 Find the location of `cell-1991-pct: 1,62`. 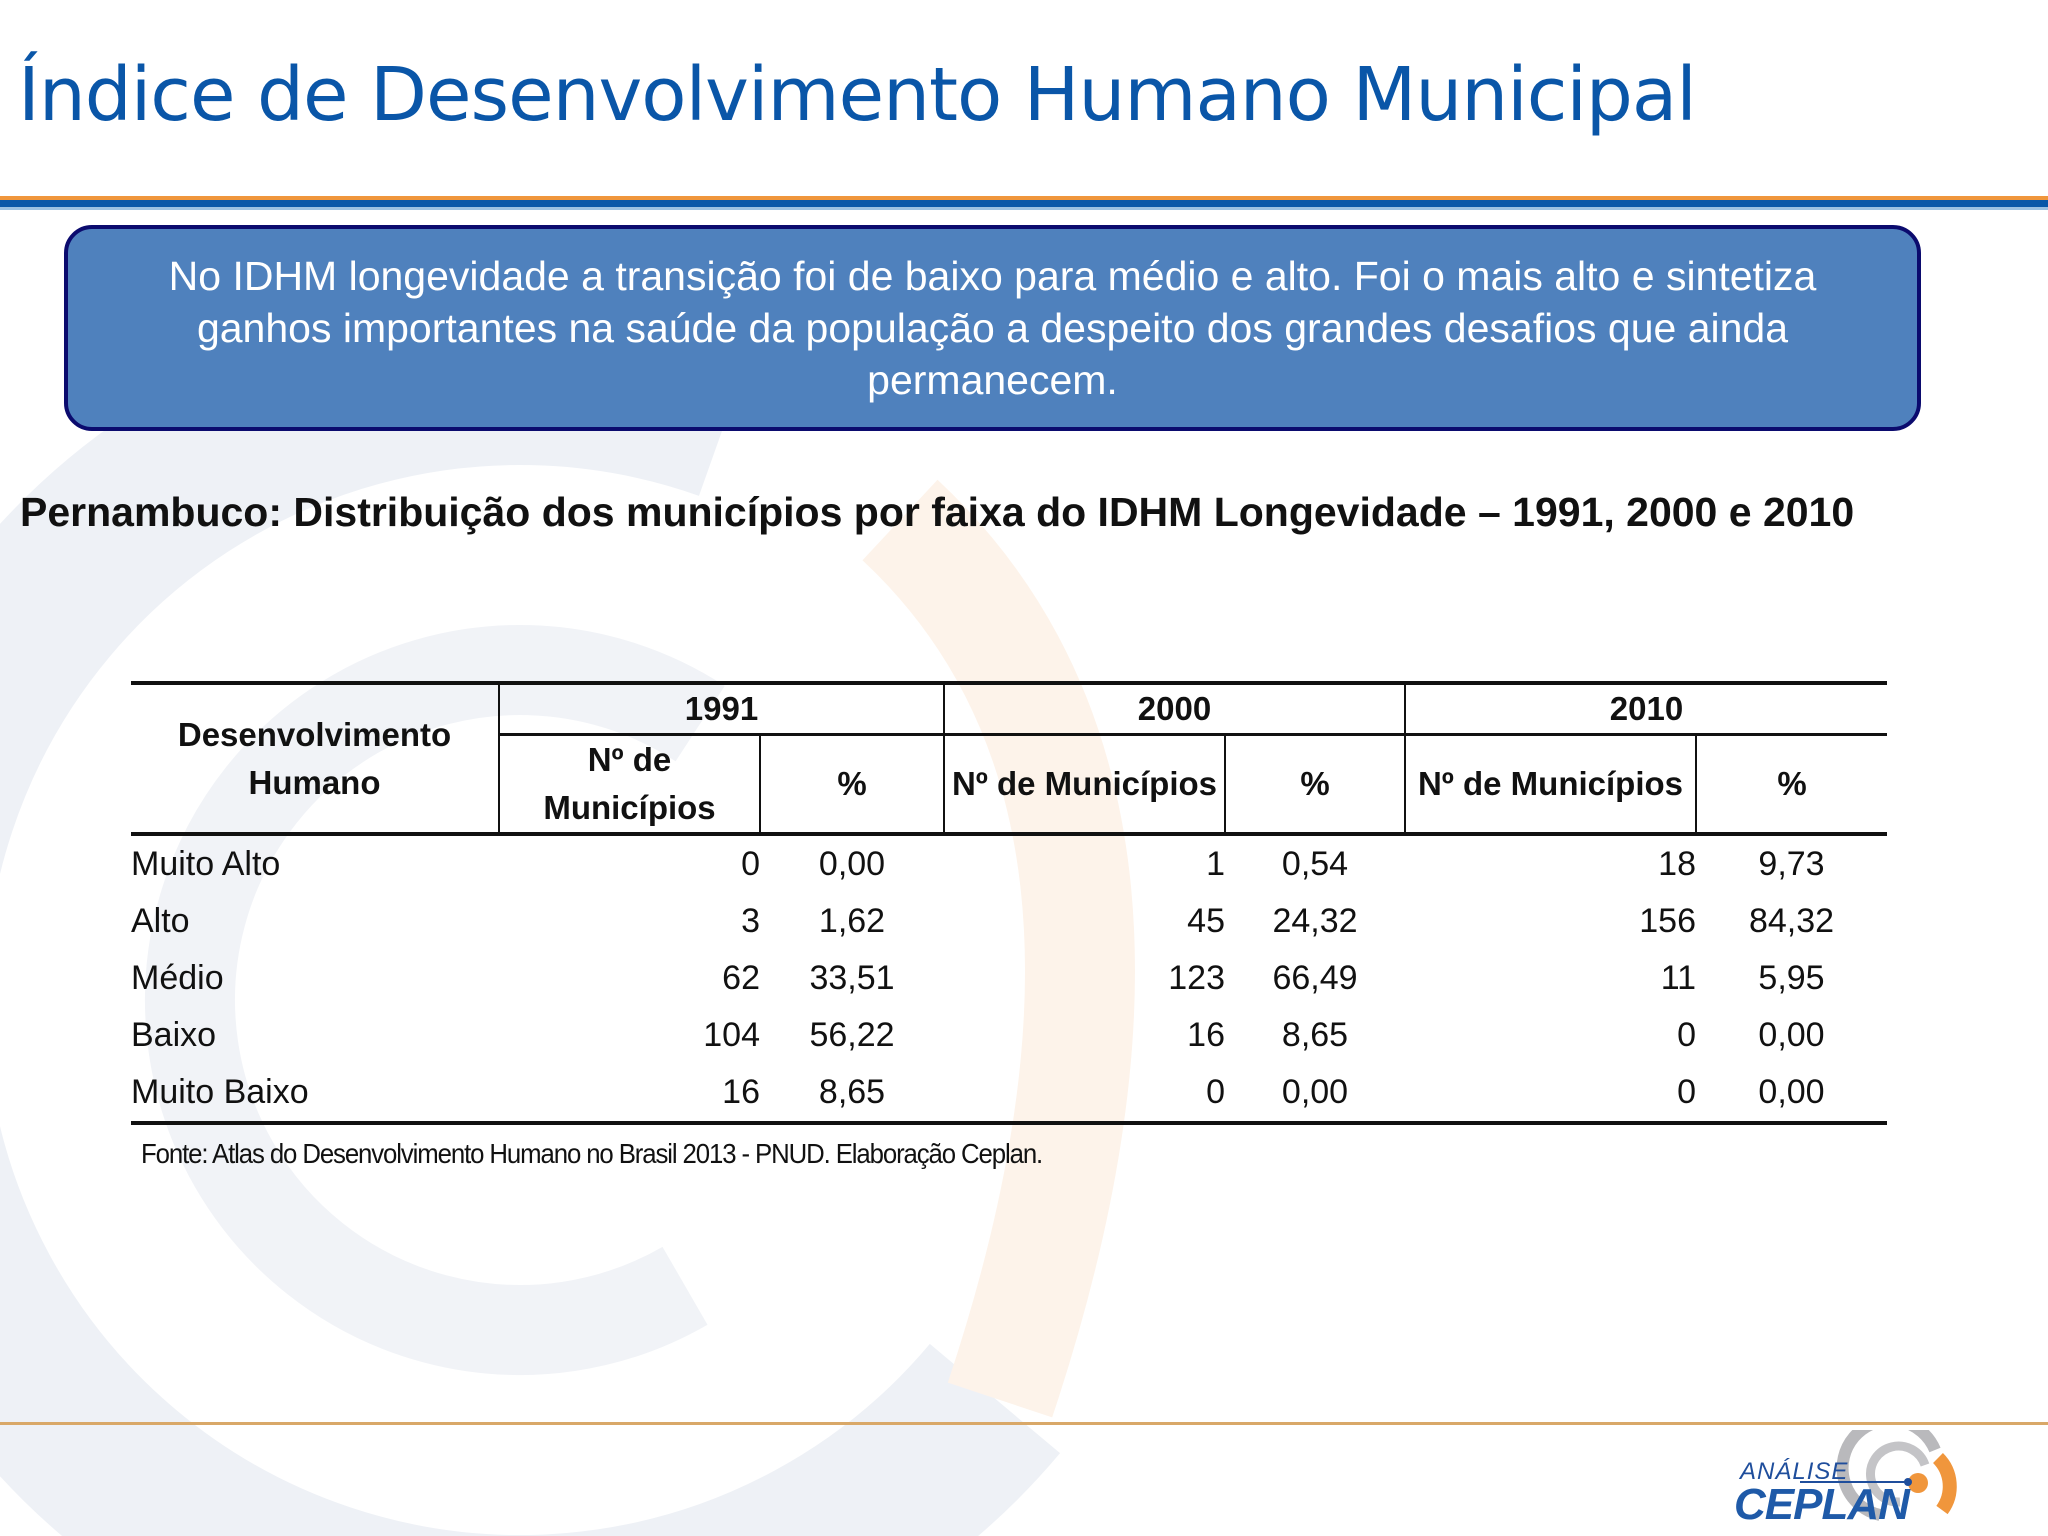

cell-1991-pct: 1,62 is located at coordinates (852, 921).